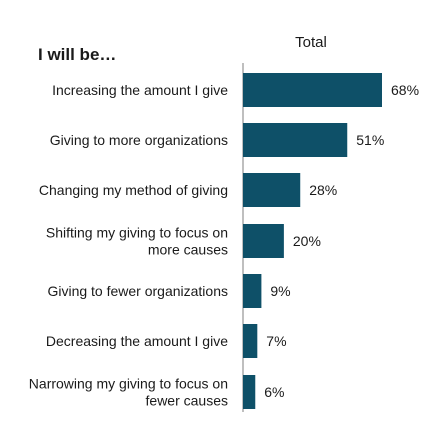 This screenshot has width=443, height=429. I want to click on value-label-6: 6%, so click(274, 392).